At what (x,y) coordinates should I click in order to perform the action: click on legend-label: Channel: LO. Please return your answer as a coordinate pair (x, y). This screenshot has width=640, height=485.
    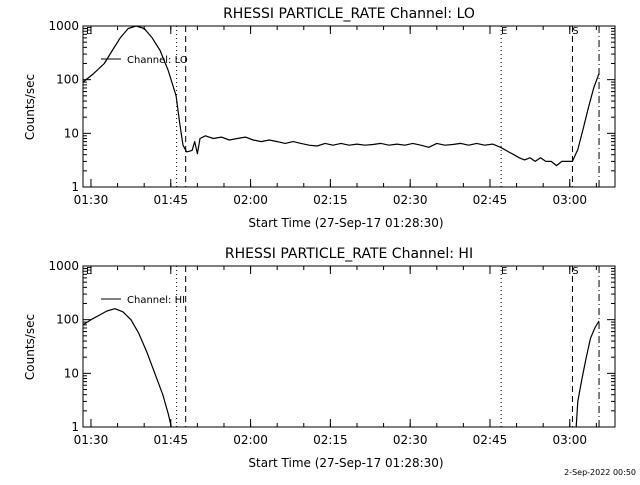
    Looking at the image, I should click on (157, 60).